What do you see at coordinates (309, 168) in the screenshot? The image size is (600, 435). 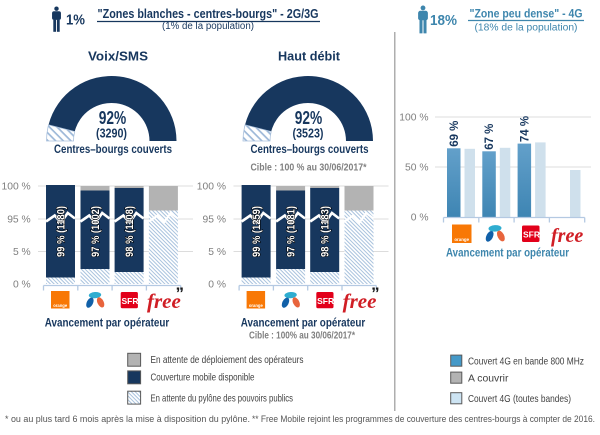 I see `svg-text: Cible : 100 % au 30/06/2017*` at bounding box center [309, 168].